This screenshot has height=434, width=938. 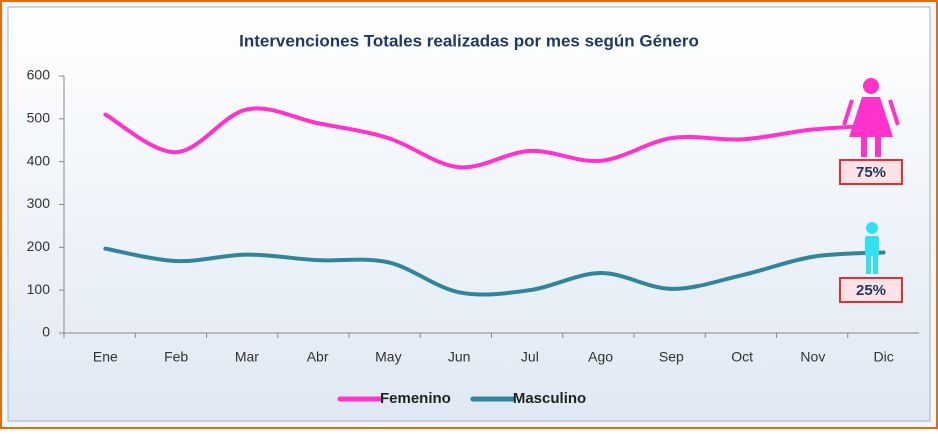 I want to click on annotation: 25%, so click(x=871, y=290).